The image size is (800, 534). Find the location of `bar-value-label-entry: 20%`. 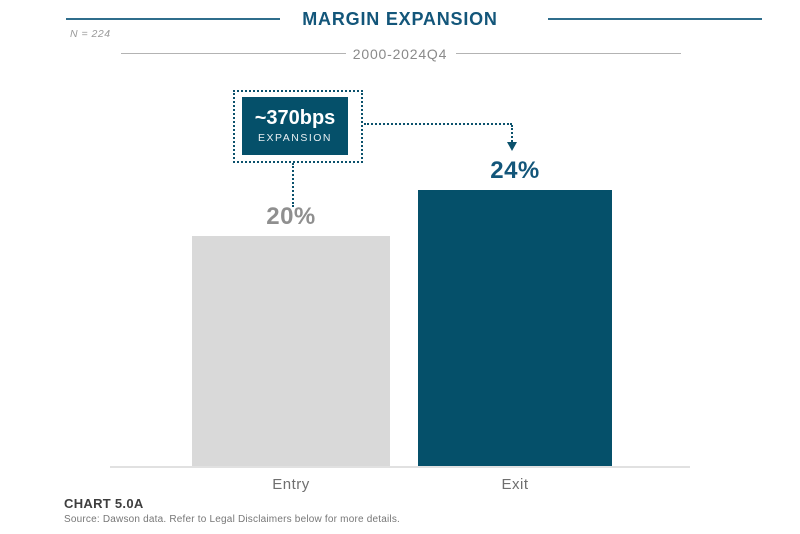

bar-value-label-entry: 20% is located at coordinates (291, 216).